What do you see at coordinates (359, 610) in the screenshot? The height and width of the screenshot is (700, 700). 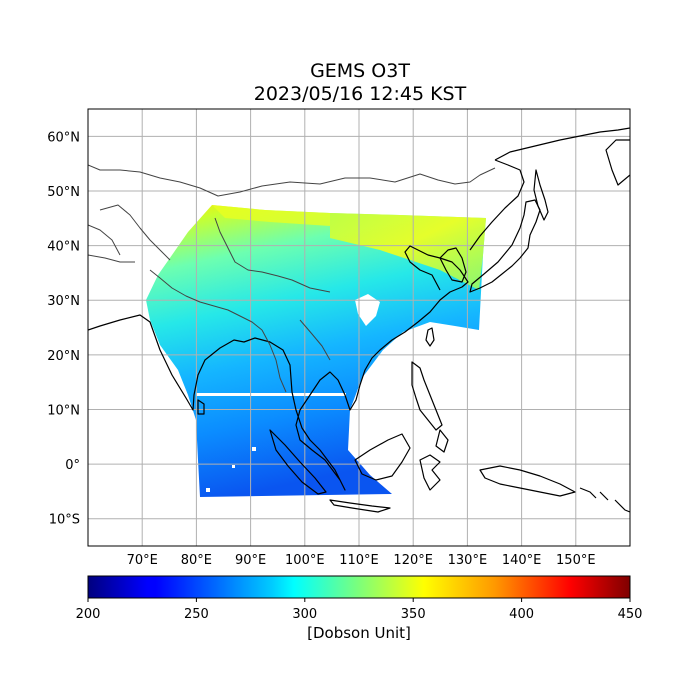 I see `colorbar-ticks: 200 250 300 350 400 450` at bounding box center [359, 610].